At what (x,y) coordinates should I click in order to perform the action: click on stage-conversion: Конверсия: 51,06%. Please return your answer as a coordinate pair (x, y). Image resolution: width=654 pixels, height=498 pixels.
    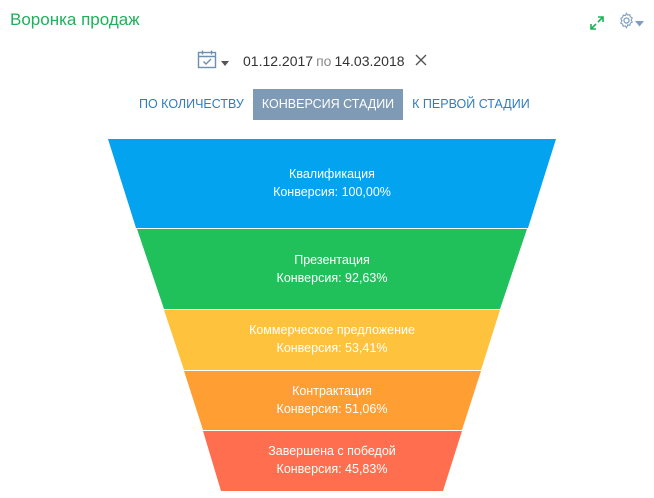
    Looking at the image, I should click on (332, 409).